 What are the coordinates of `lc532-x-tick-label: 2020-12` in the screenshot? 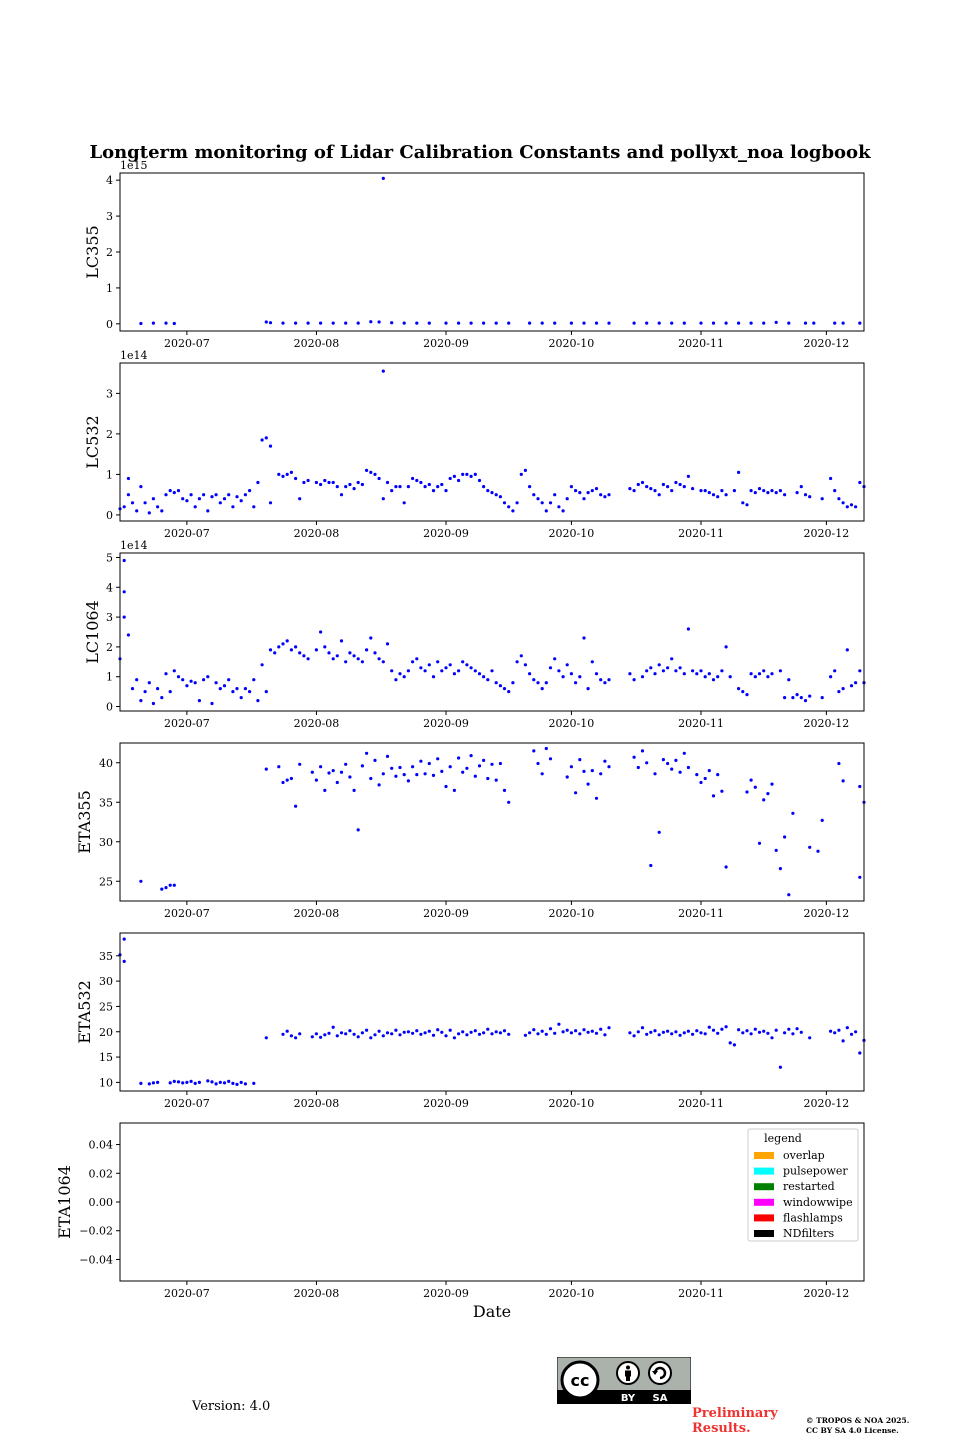 It's located at (827, 533).